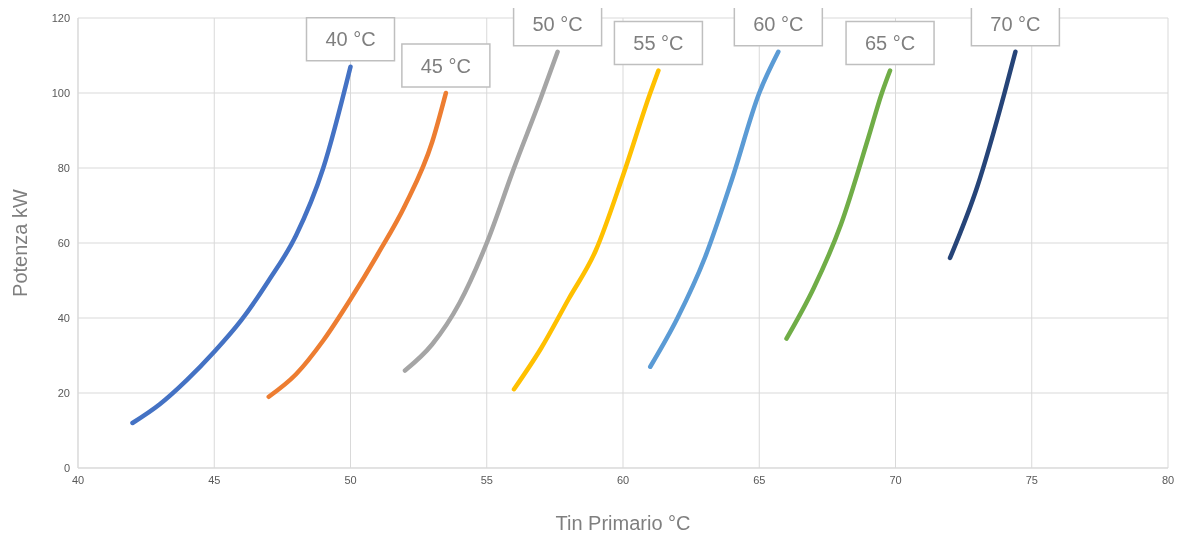  What do you see at coordinates (759, 479) in the screenshot?
I see `x-tick-label: 65` at bounding box center [759, 479].